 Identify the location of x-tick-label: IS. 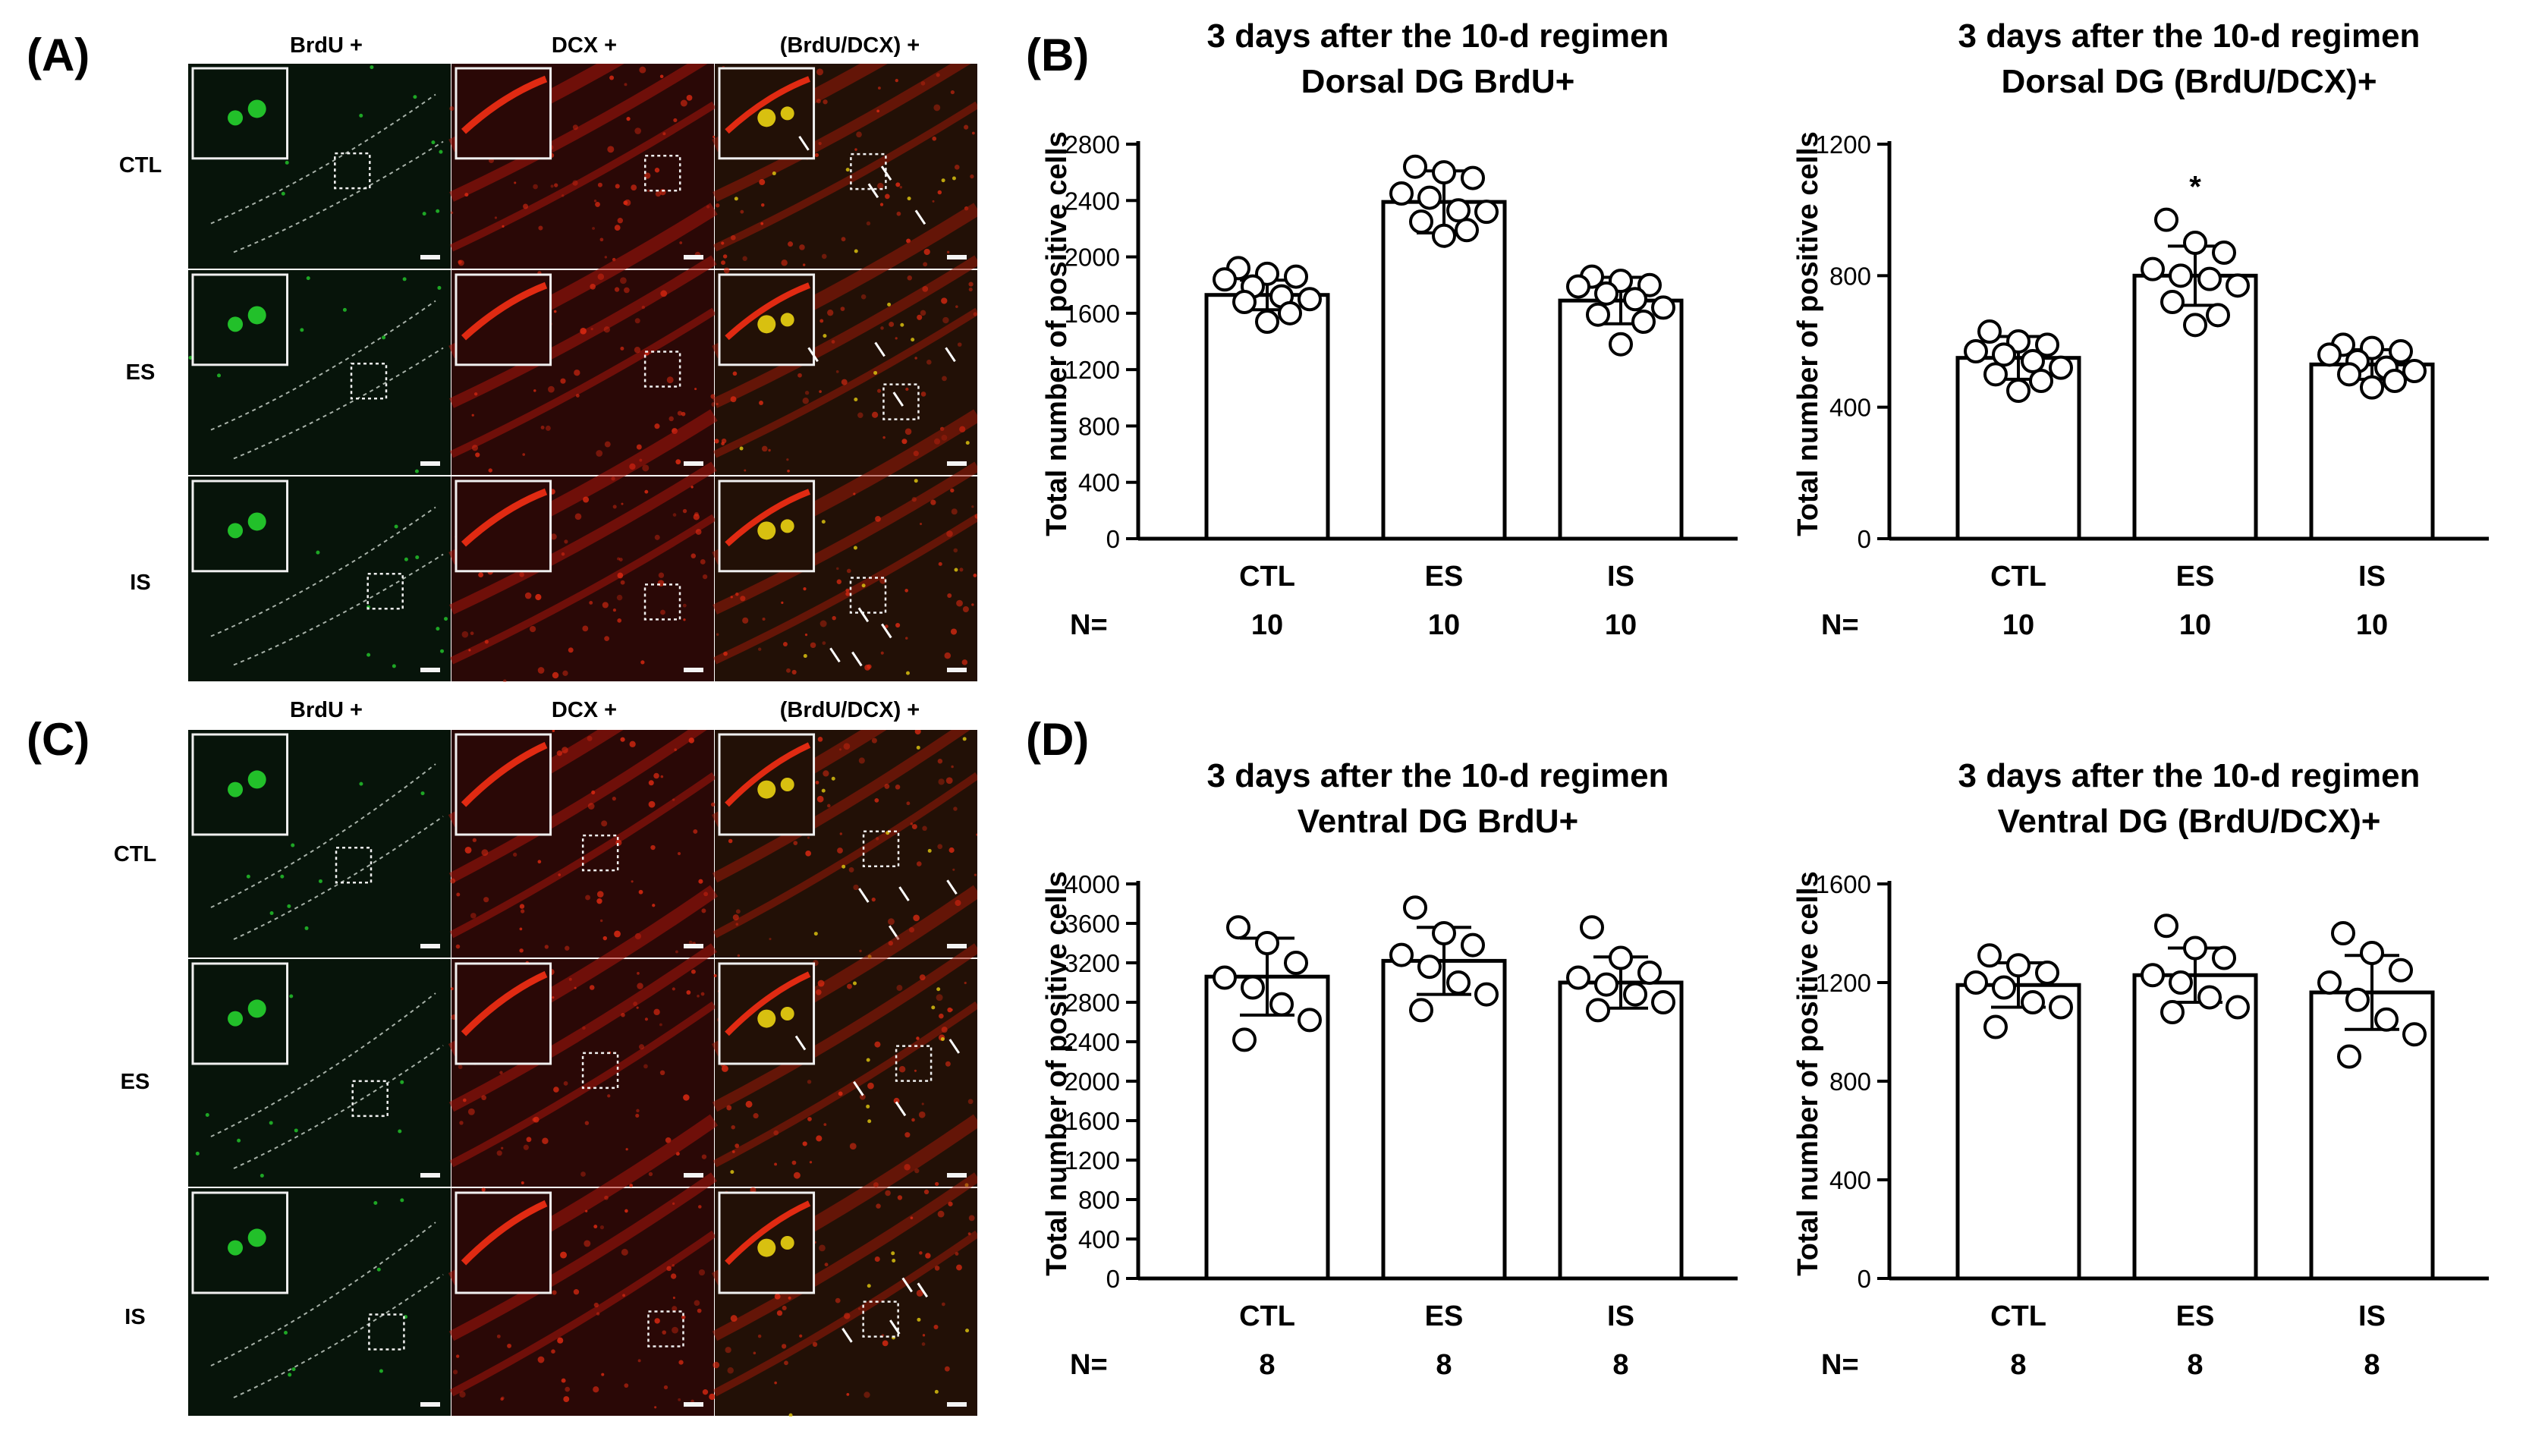
(1621, 1316).